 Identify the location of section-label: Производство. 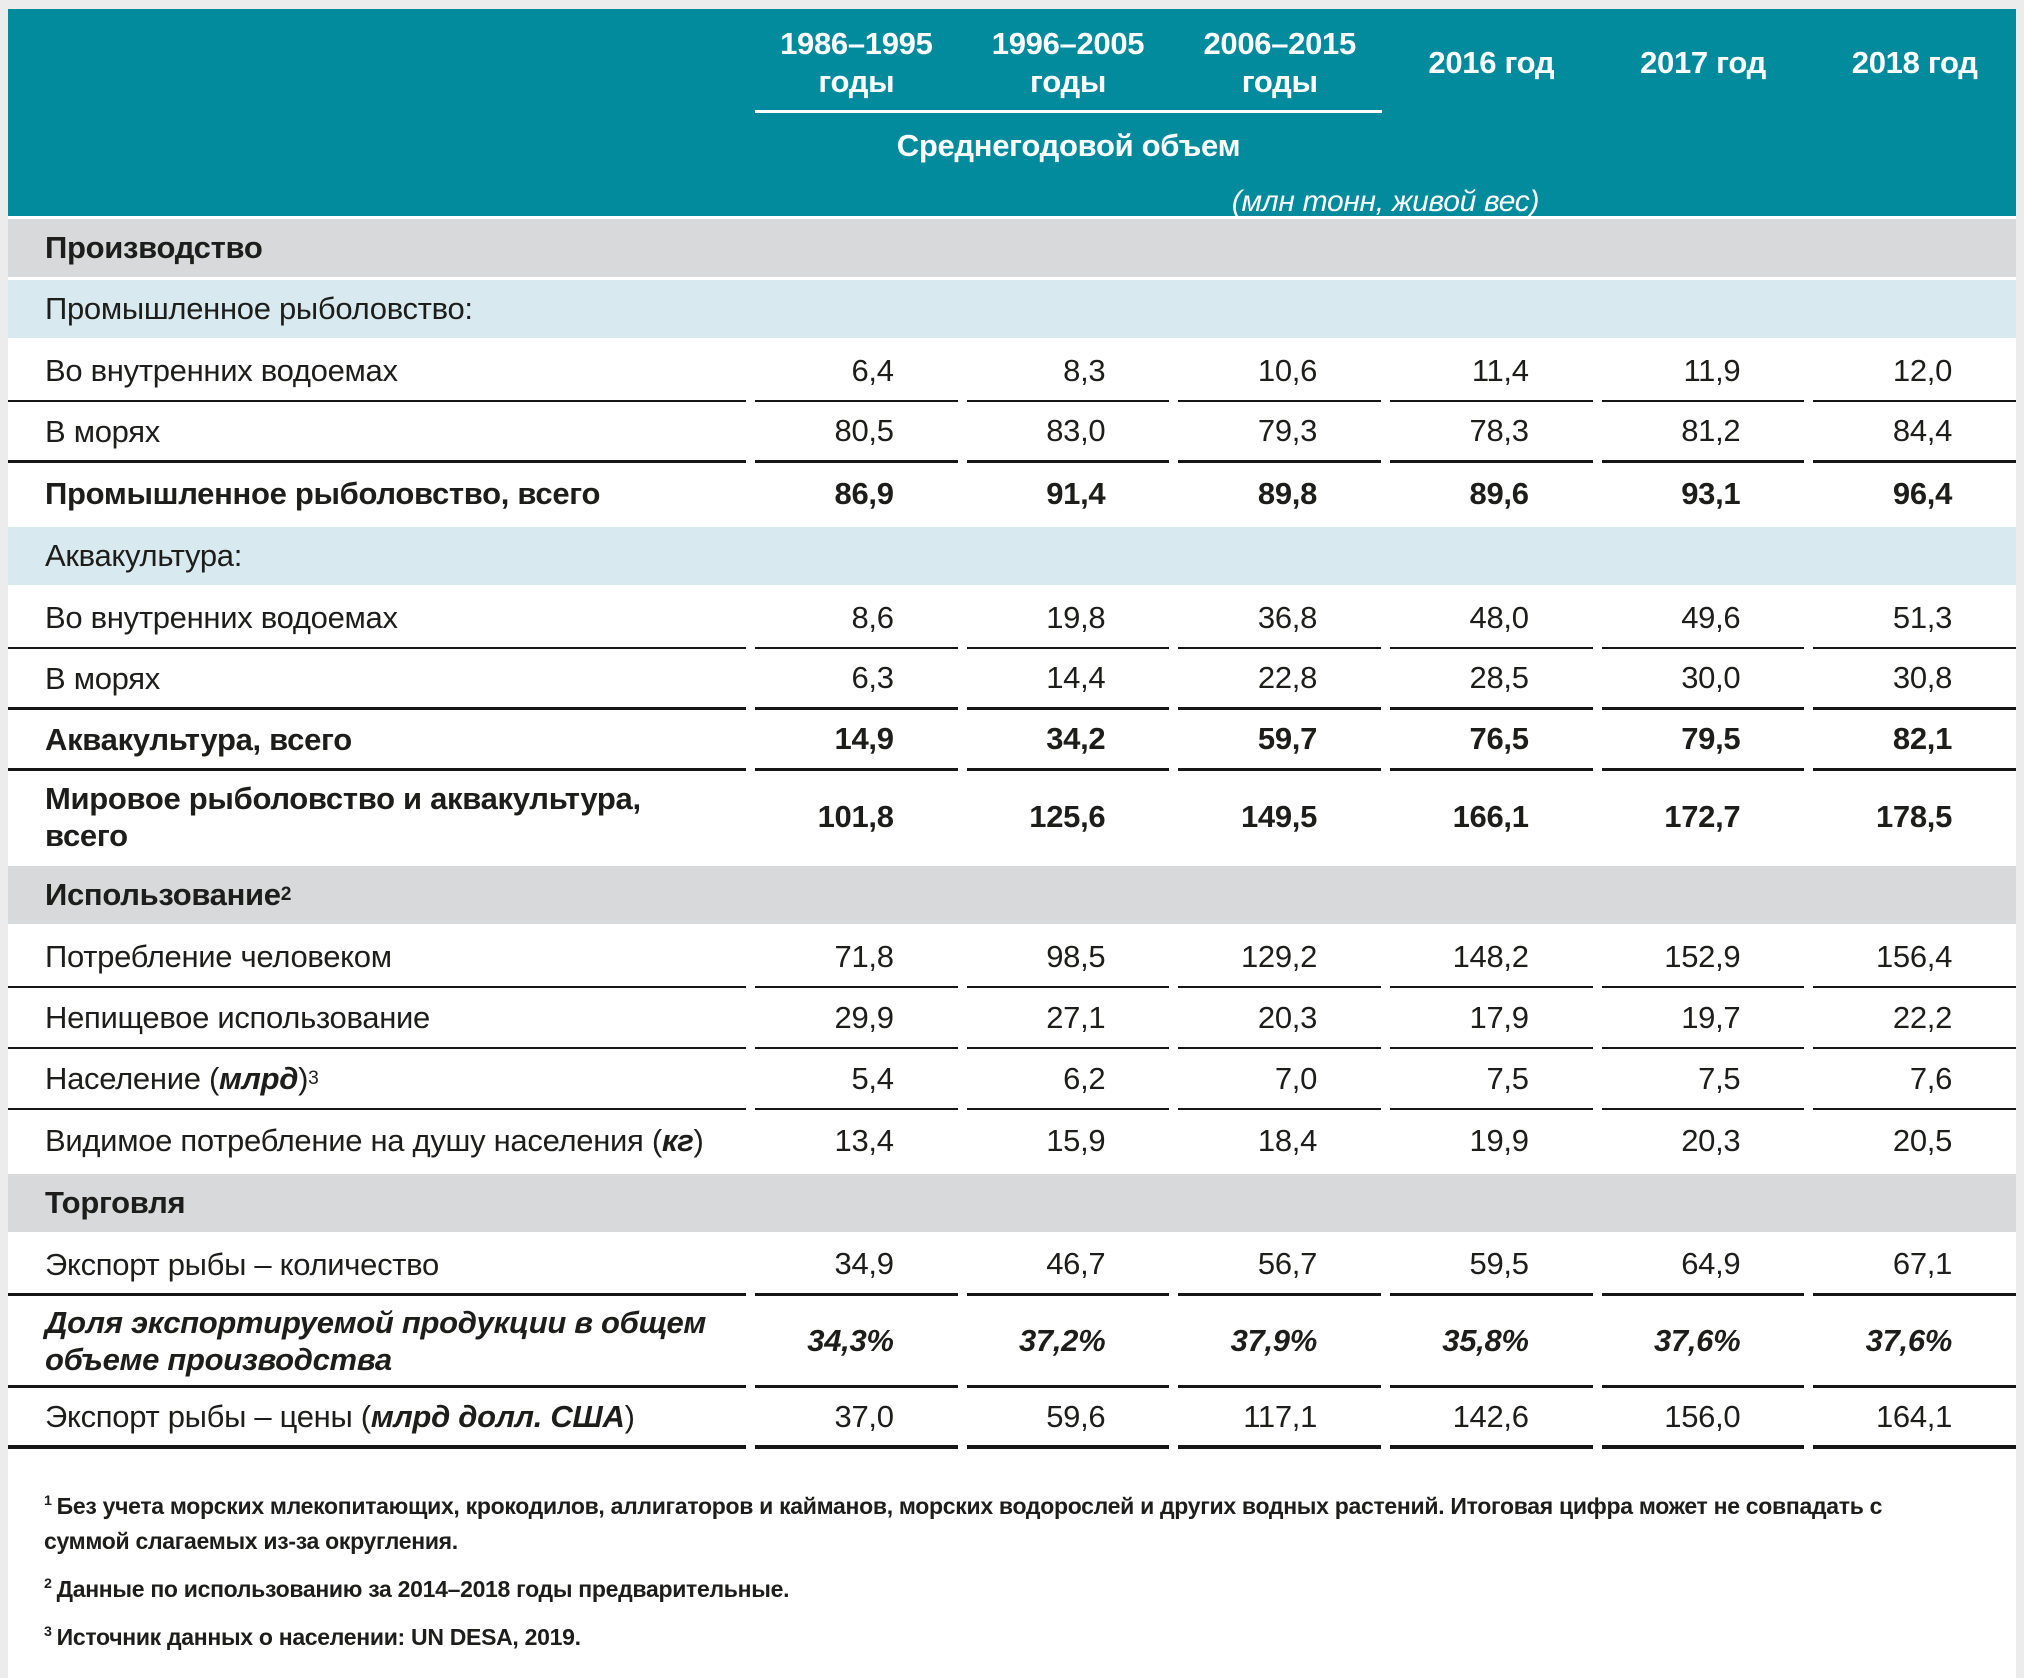
(1012, 248).